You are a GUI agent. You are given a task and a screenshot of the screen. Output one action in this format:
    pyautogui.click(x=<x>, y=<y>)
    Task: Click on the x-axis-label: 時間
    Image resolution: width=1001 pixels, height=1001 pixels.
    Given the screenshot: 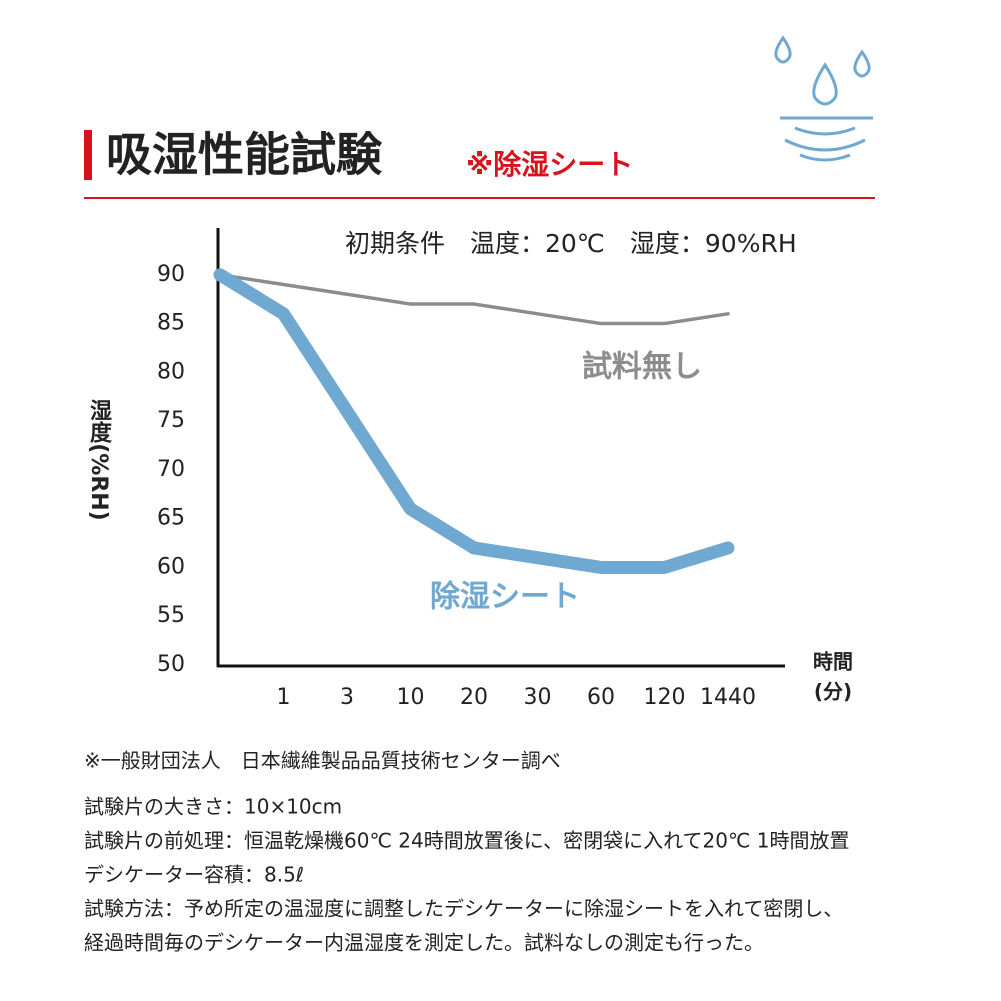 What is the action you would take?
    pyautogui.click(x=833, y=662)
    